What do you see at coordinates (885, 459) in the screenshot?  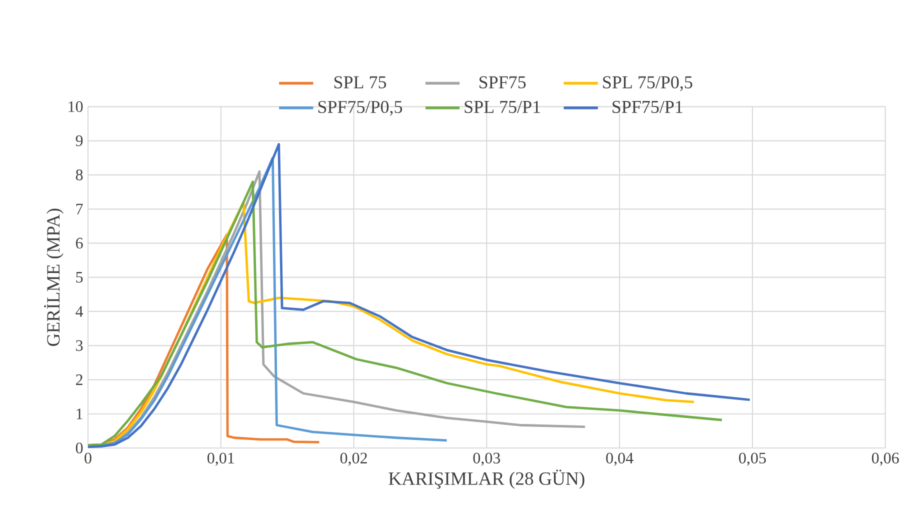 I see `x-tick-label: 0,06` at bounding box center [885, 459].